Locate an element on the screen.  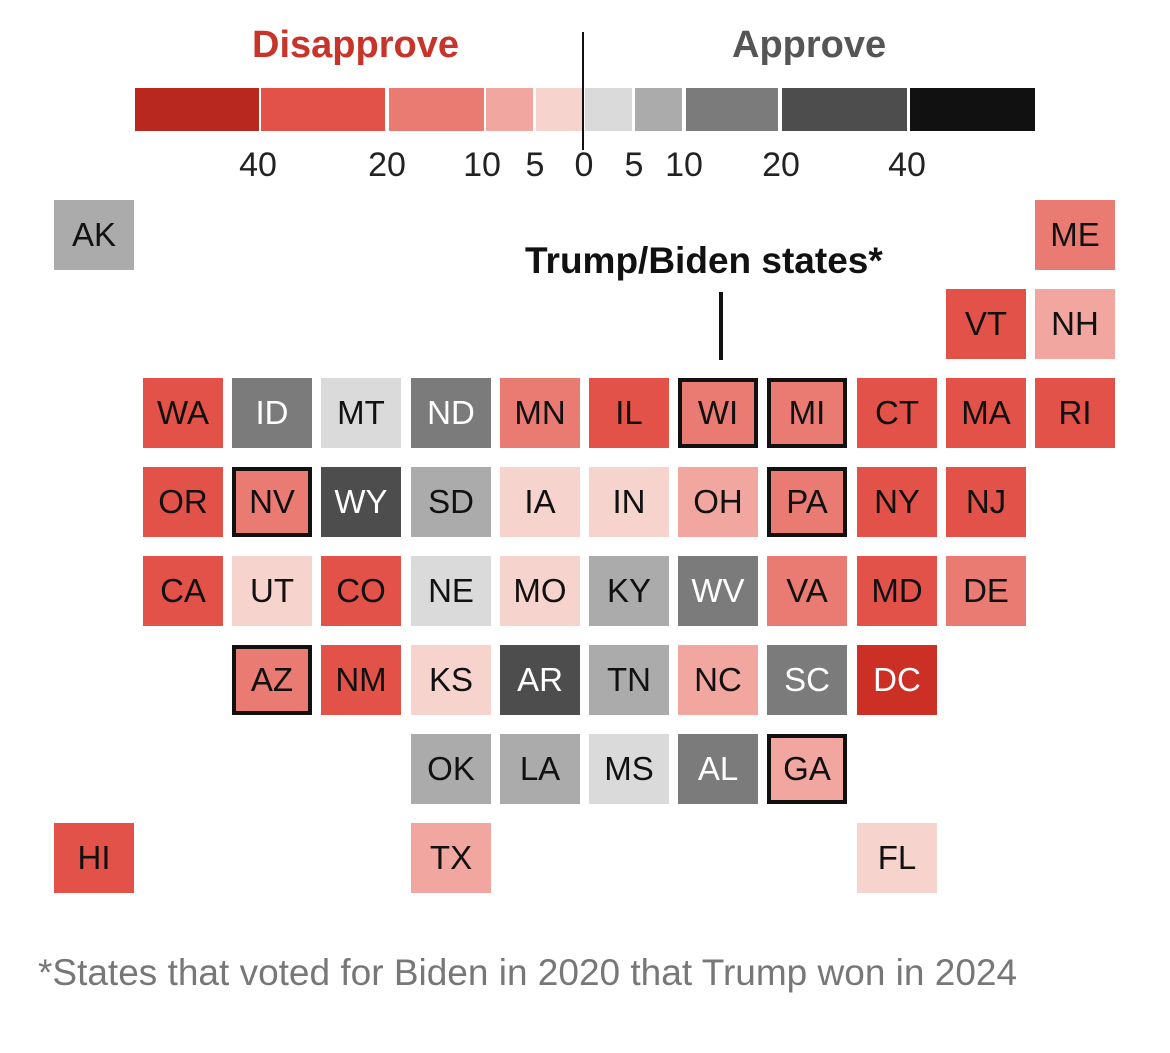
approve-label: Approve is located at coordinates (809, 45).